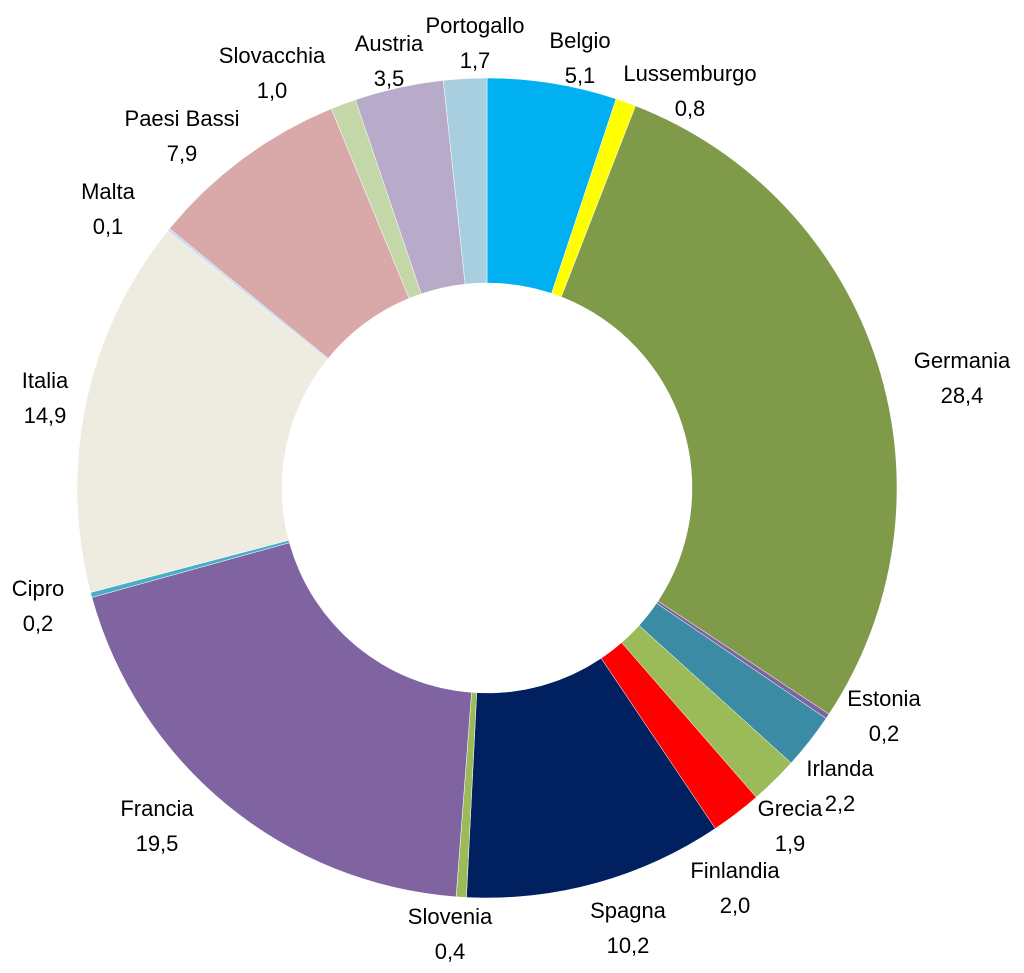  I want to click on value-label: 1,0, so click(272, 90).